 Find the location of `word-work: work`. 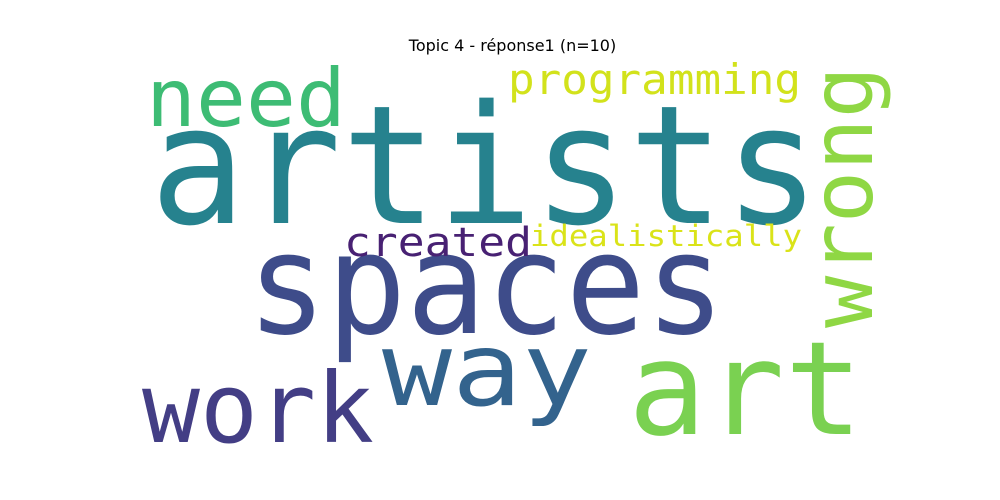

word-work: work is located at coordinates (258, 408).